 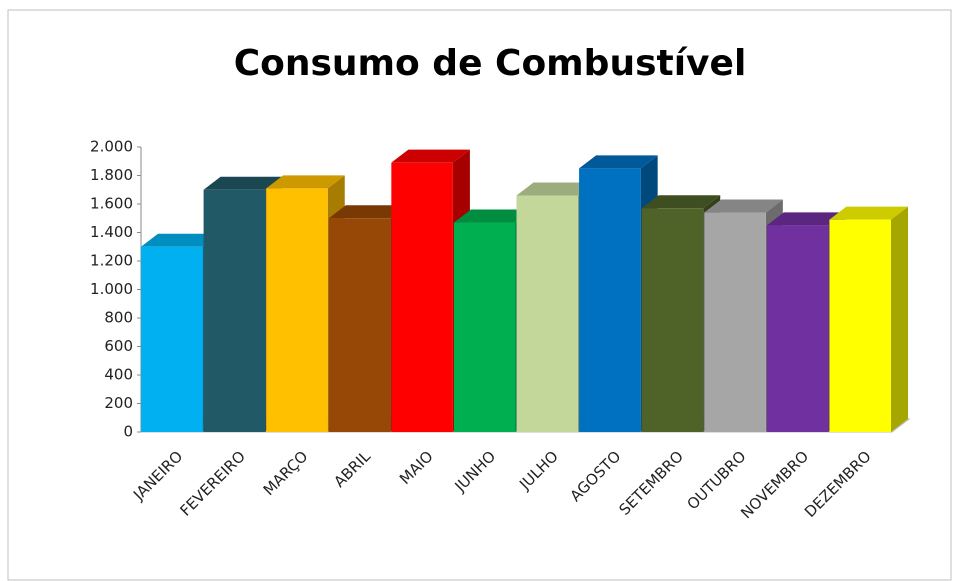 I want to click on y-tick-label: 600, so click(x=118, y=346).